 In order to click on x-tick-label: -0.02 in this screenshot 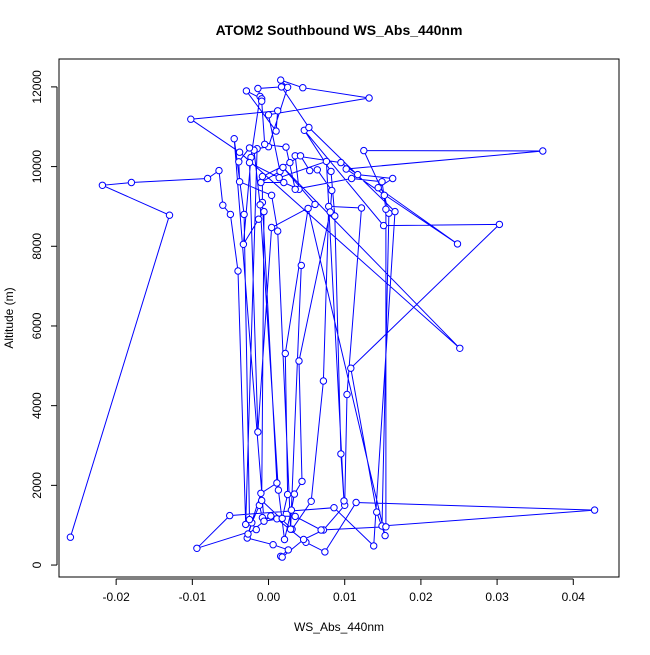, I will do `click(116, 597)`.